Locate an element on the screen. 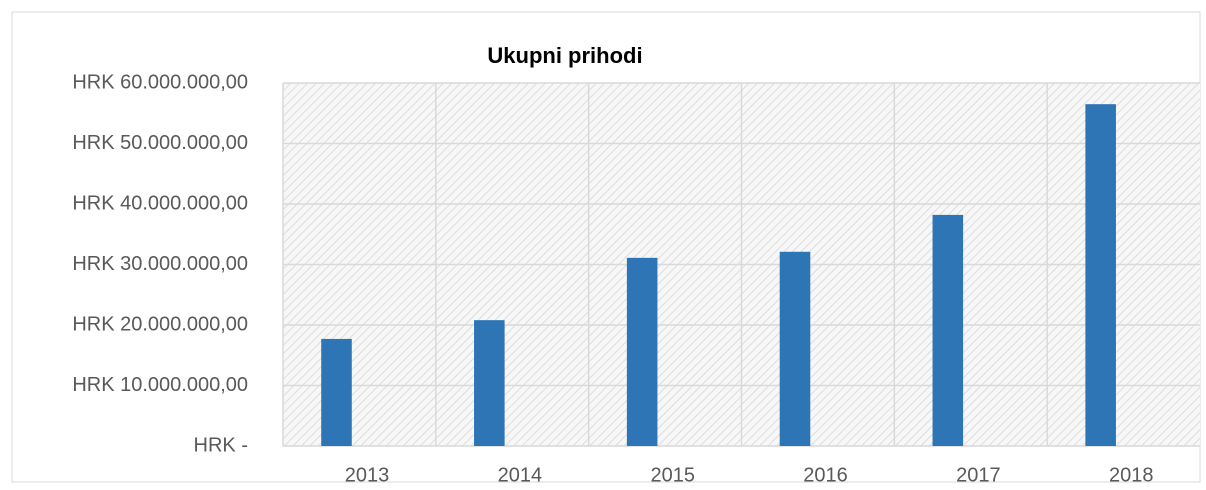  y-tick-label: HRK 20.000.000,00 is located at coordinates (160, 324).